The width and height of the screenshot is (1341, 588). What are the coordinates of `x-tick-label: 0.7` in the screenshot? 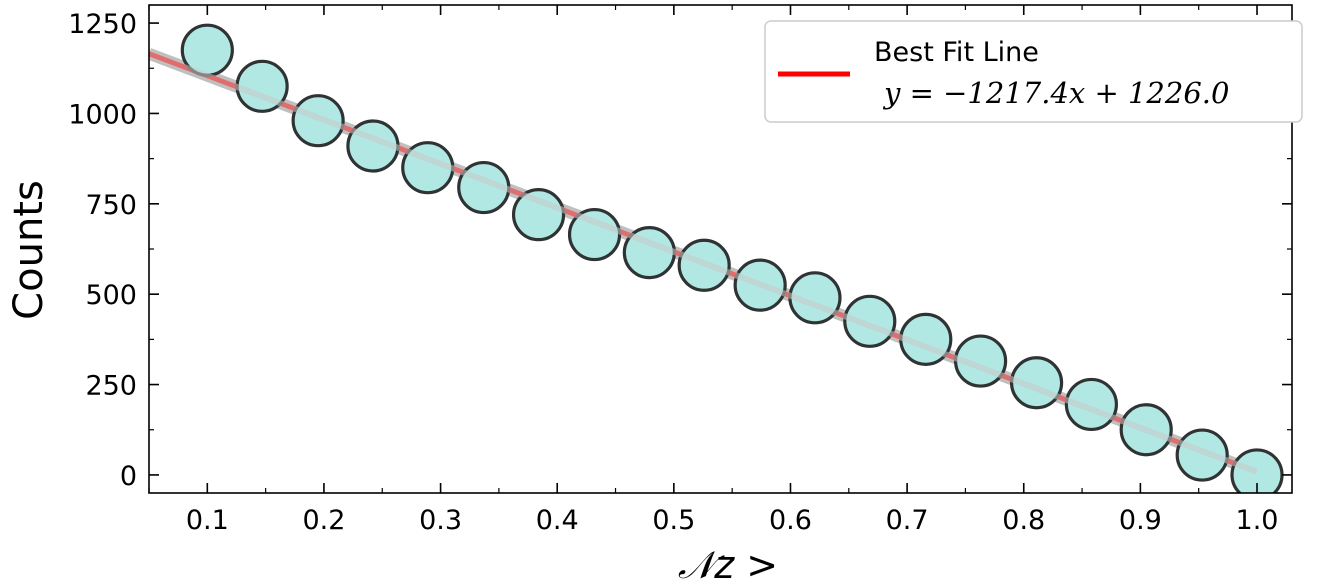 It's located at (907, 520).